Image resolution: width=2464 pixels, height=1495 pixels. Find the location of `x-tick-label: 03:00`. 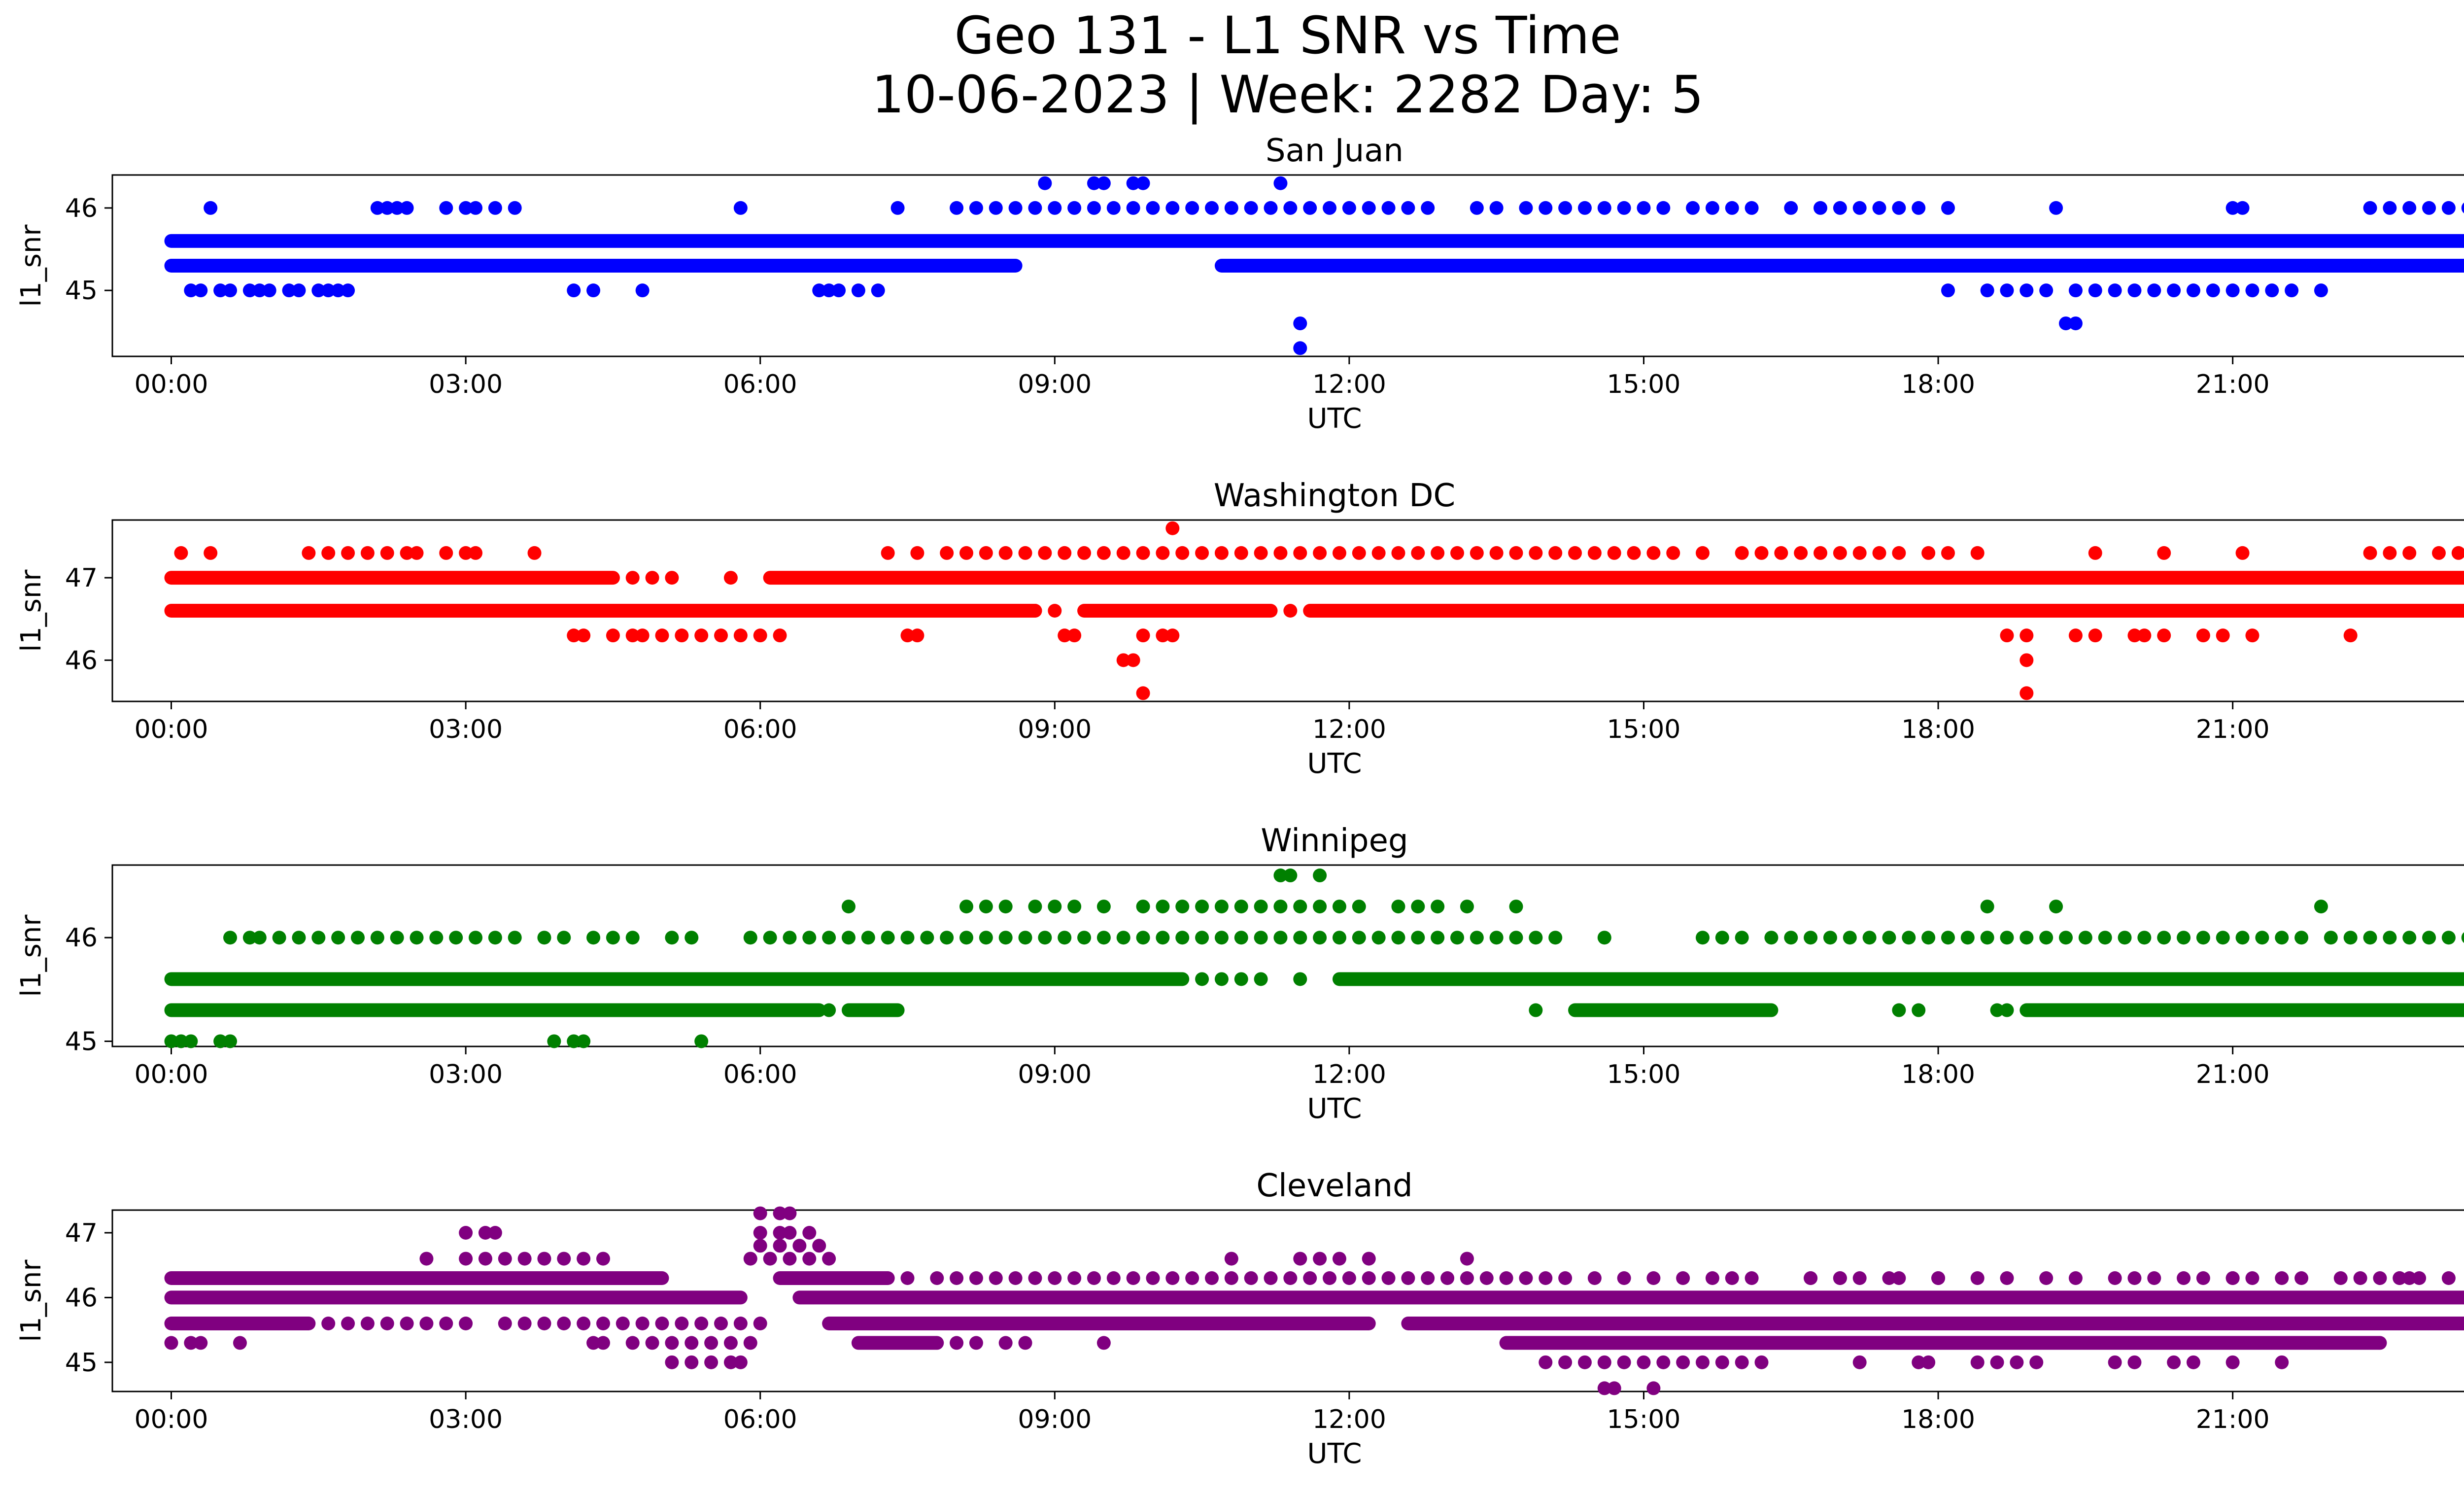

x-tick-label: 03:00 is located at coordinates (466, 729).